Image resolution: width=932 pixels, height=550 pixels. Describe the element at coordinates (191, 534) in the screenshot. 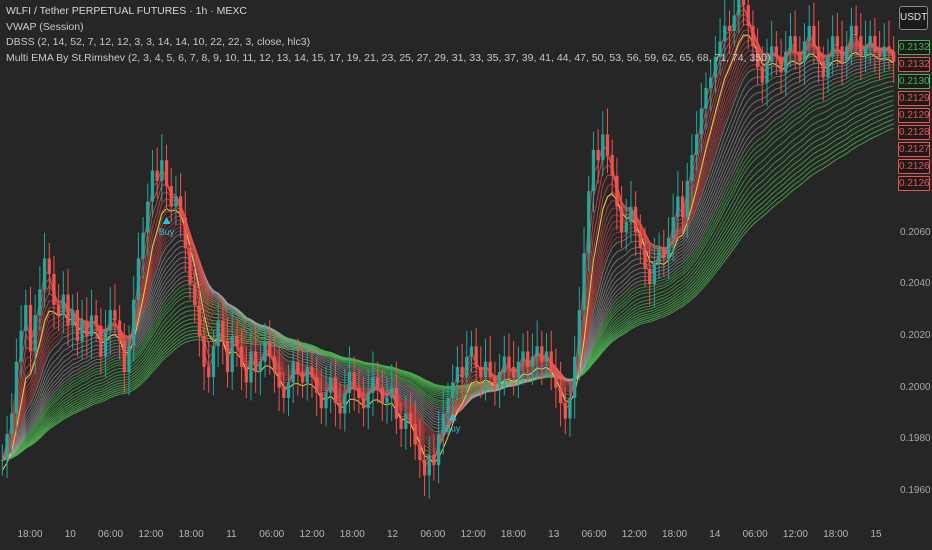

I see `x-tick-4: 18:00` at that location.